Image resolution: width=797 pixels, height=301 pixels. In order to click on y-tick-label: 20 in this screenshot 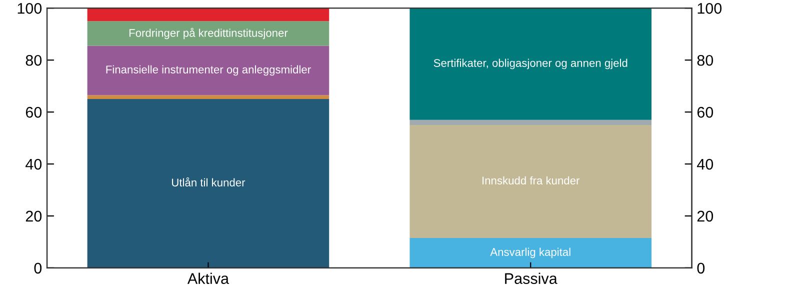, I will do `click(34, 216)`.